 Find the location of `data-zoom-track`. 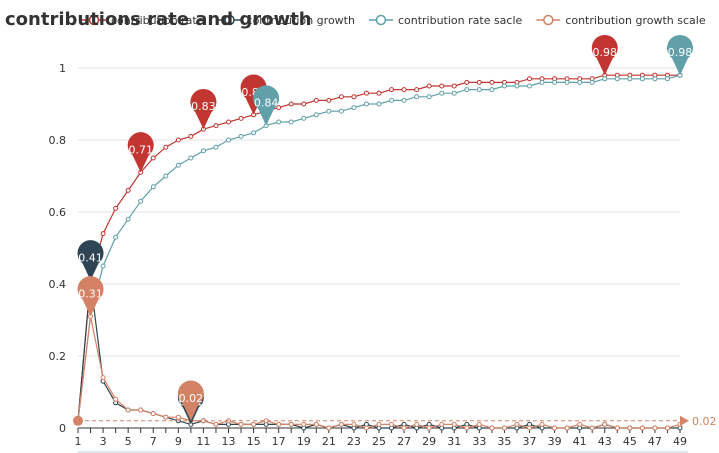

data-zoom-track is located at coordinates (383, 452).